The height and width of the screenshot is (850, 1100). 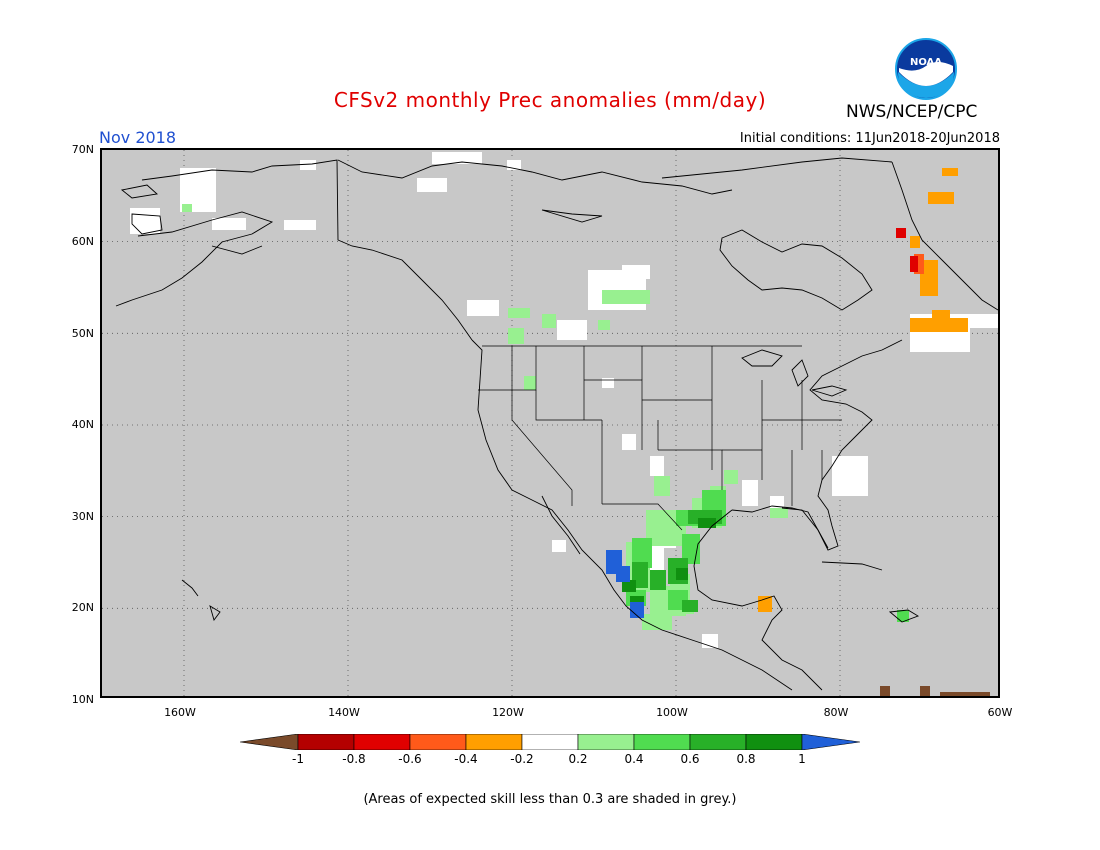 What do you see at coordinates (919, 264) in the screenshot?
I see `orange-red-cells` at bounding box center [919, 264].